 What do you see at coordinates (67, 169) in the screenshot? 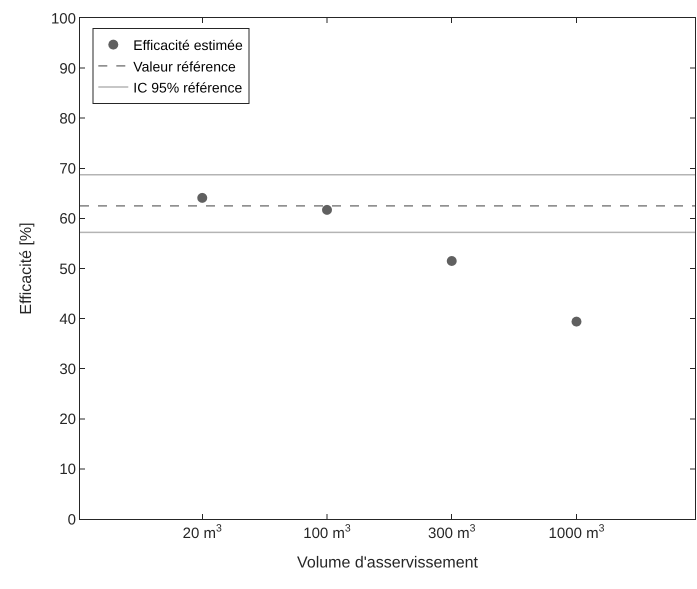
I see `y-tick-label: 70` at bounding box center [67, 169].